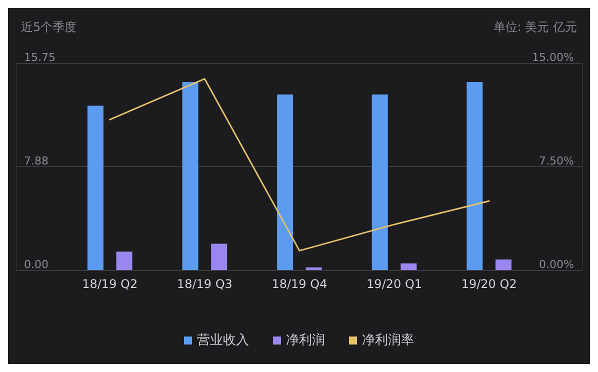  Describe the element at coordinates (40, 57) in the screenshot. I see `y-tick-label: 15.75` at that location.